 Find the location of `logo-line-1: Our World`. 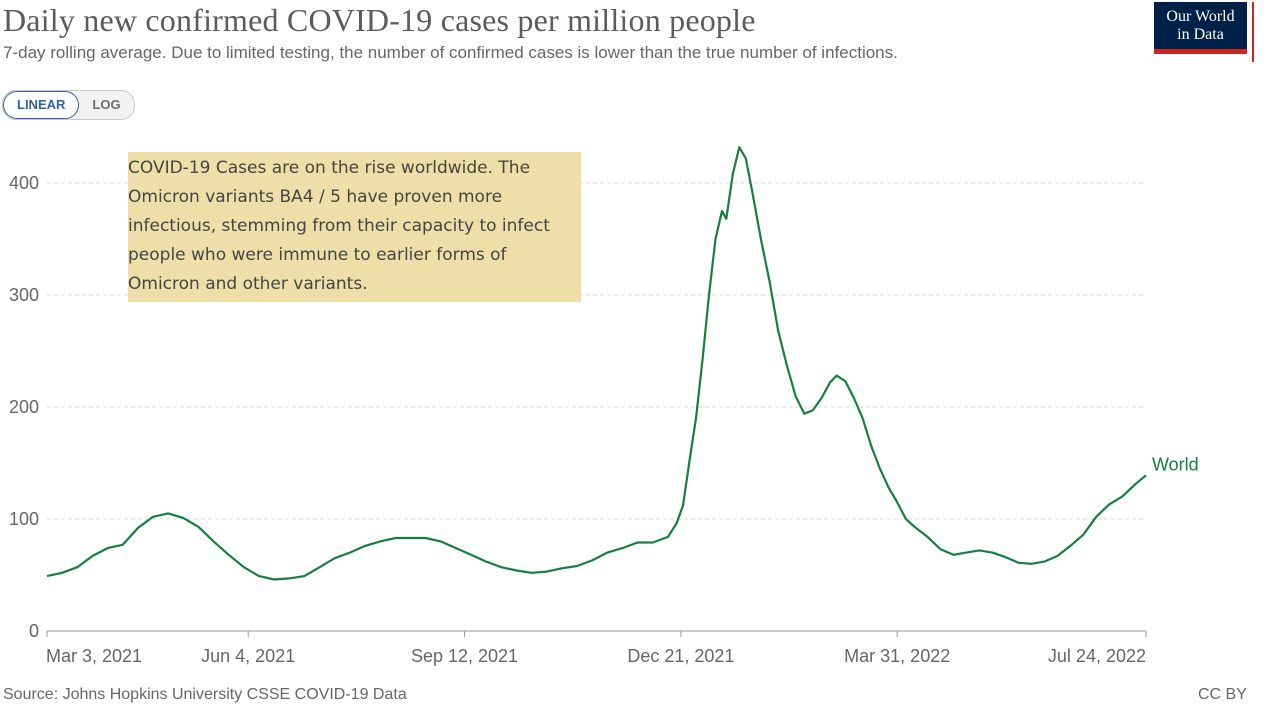

logo-line-1: Our World is located at coordinates (1200, 16).